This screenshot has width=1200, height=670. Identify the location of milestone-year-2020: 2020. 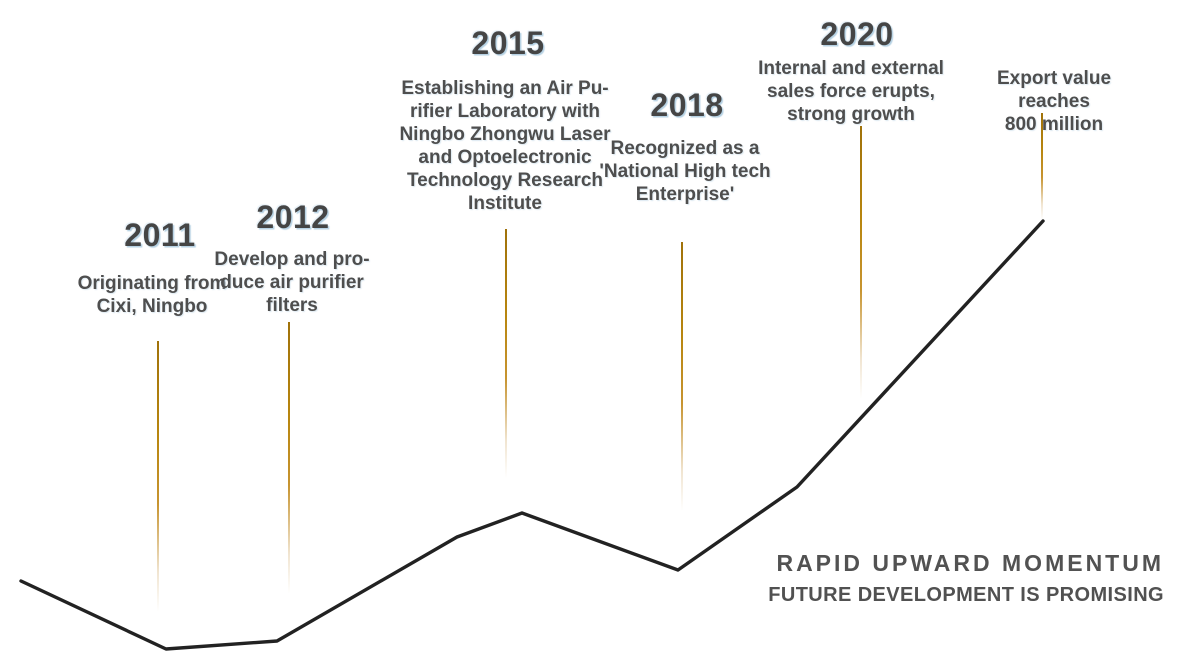
(857, 34).